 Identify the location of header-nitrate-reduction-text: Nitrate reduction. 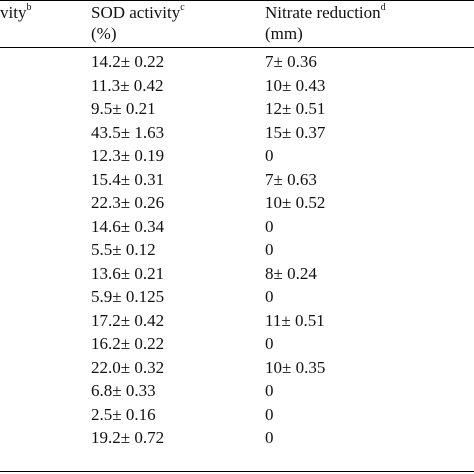
(323, 12).